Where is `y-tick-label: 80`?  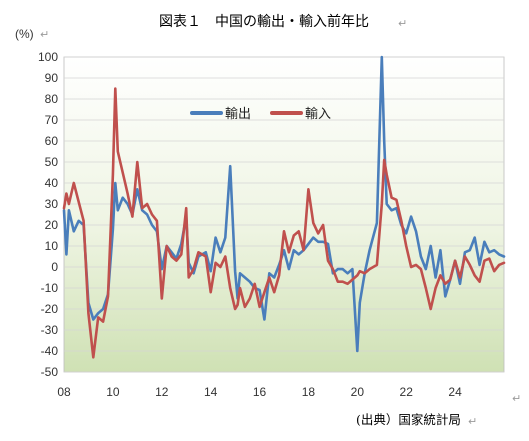 y-tick-label: 80 is located at coordinates (52, 99).